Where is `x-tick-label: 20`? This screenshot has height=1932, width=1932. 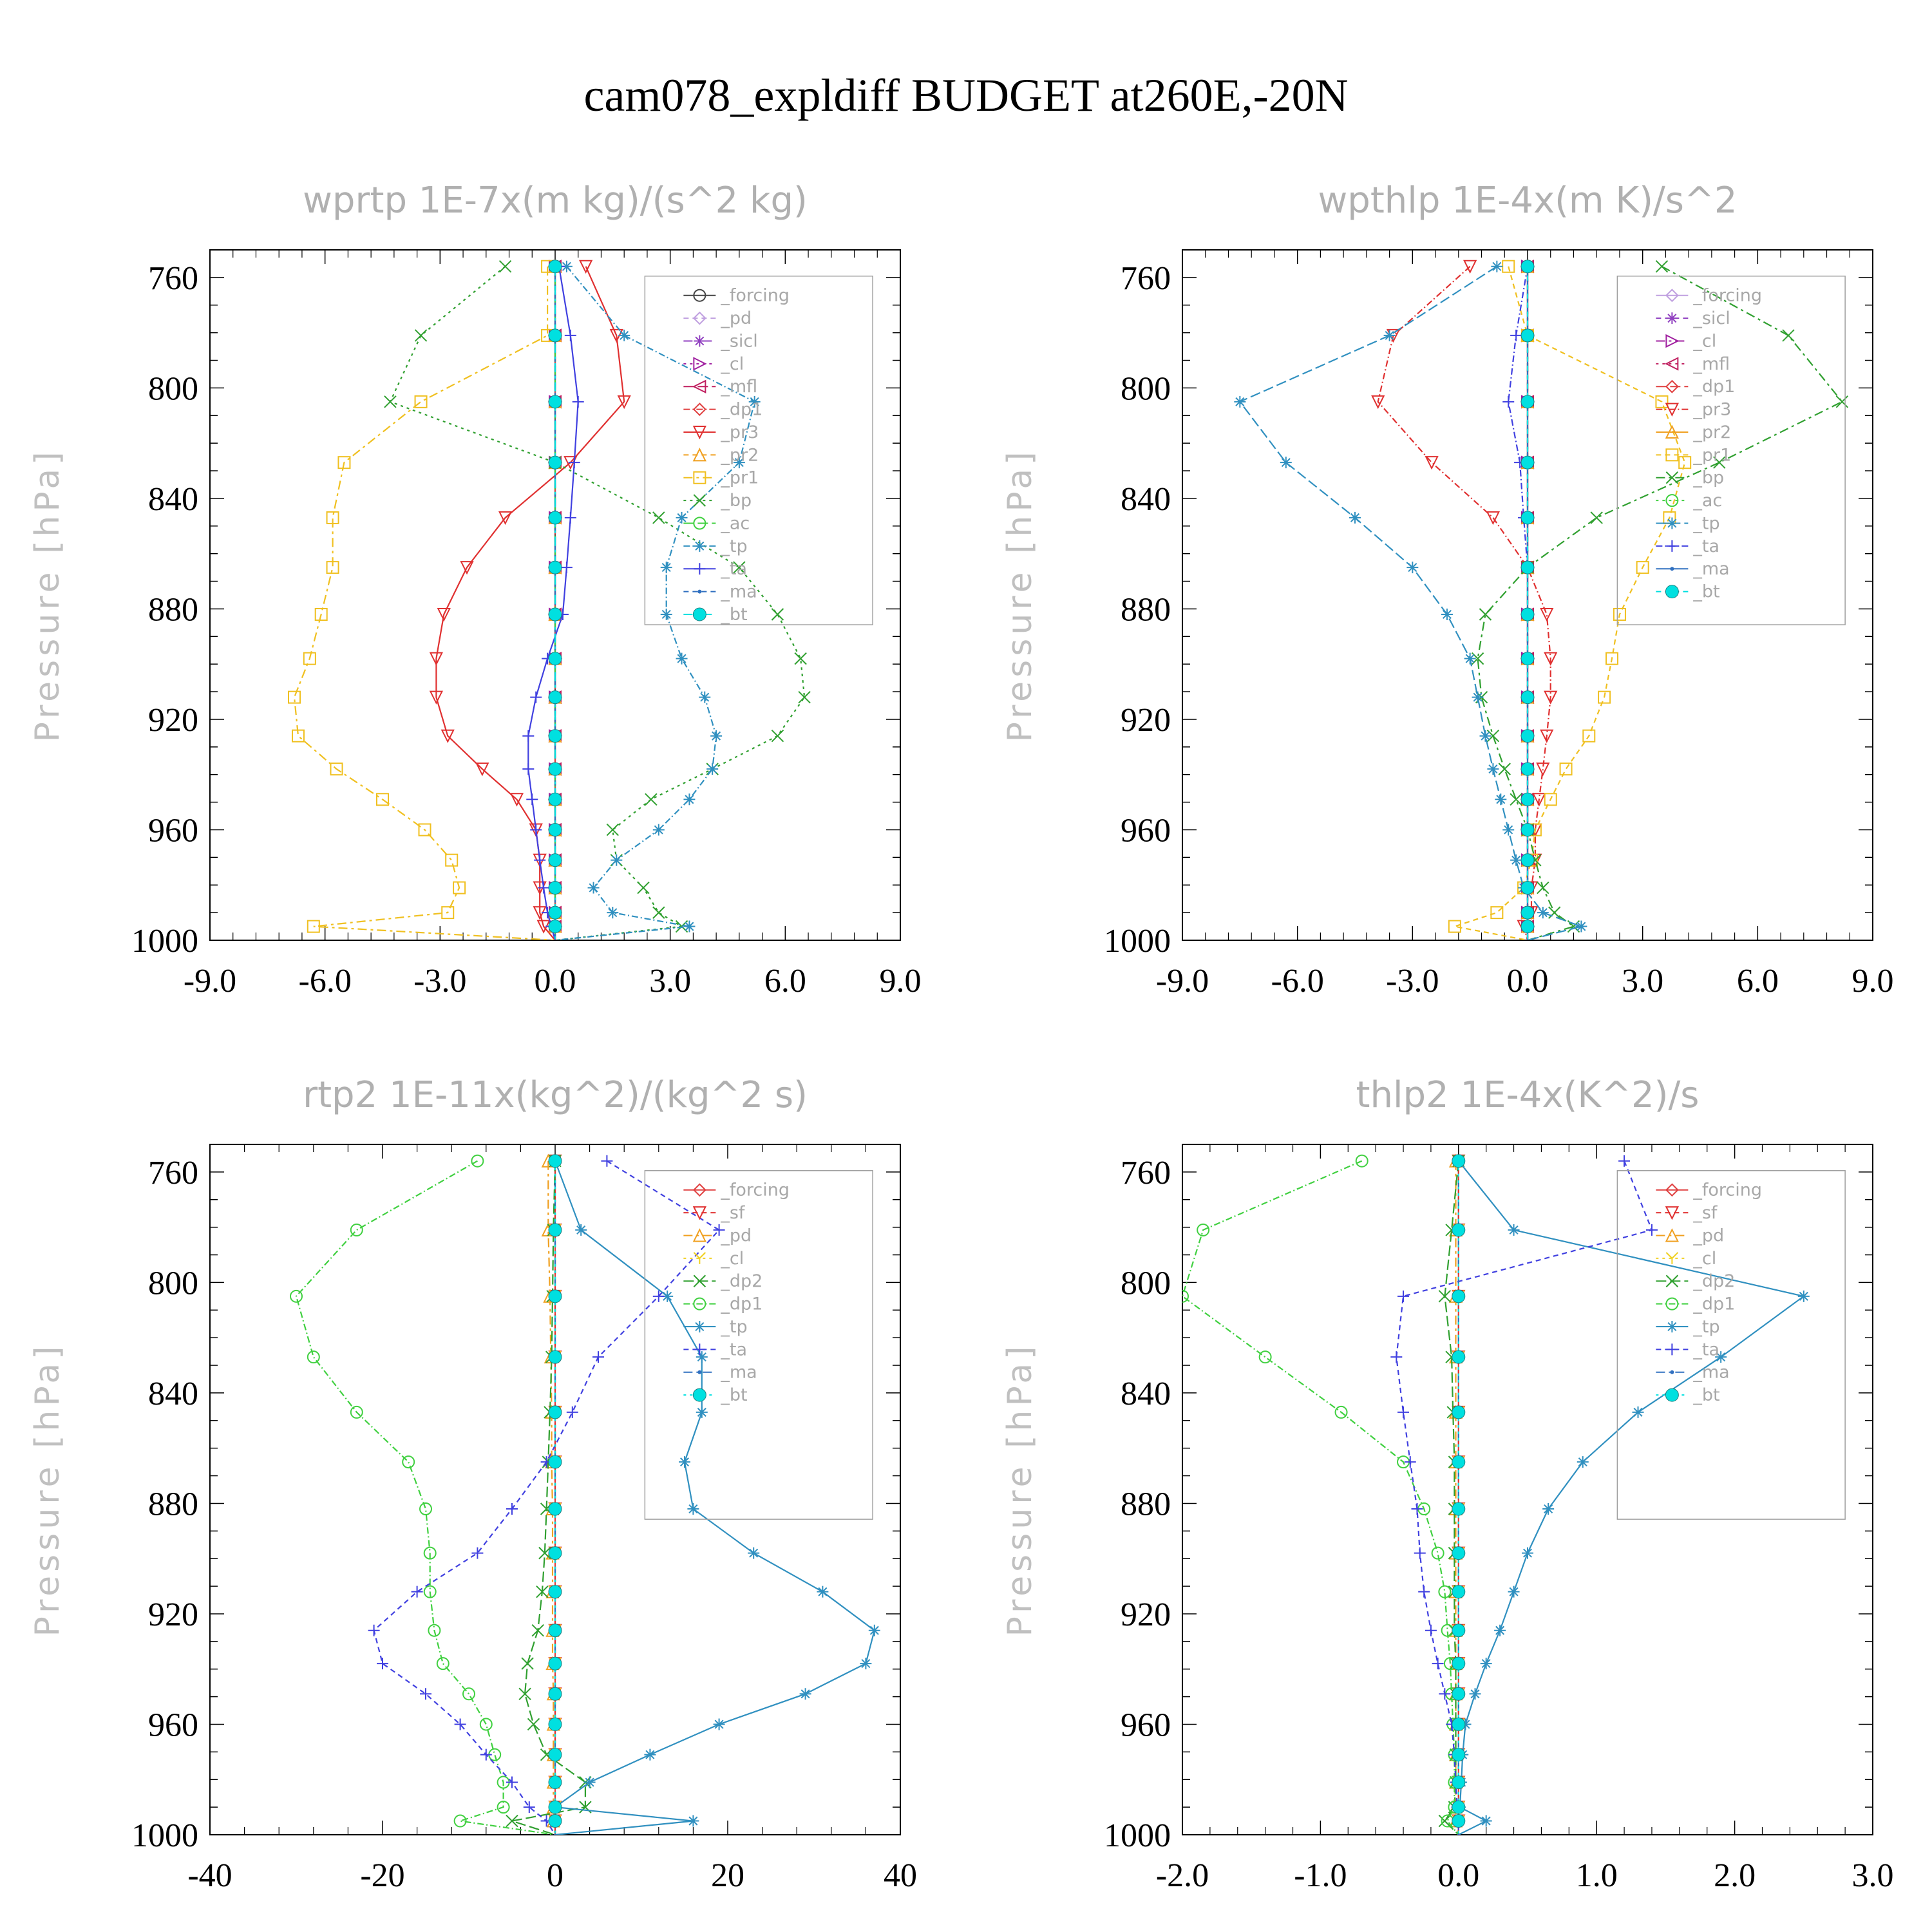
x-tick-label: 20 is located at coordinates (727, 1876).